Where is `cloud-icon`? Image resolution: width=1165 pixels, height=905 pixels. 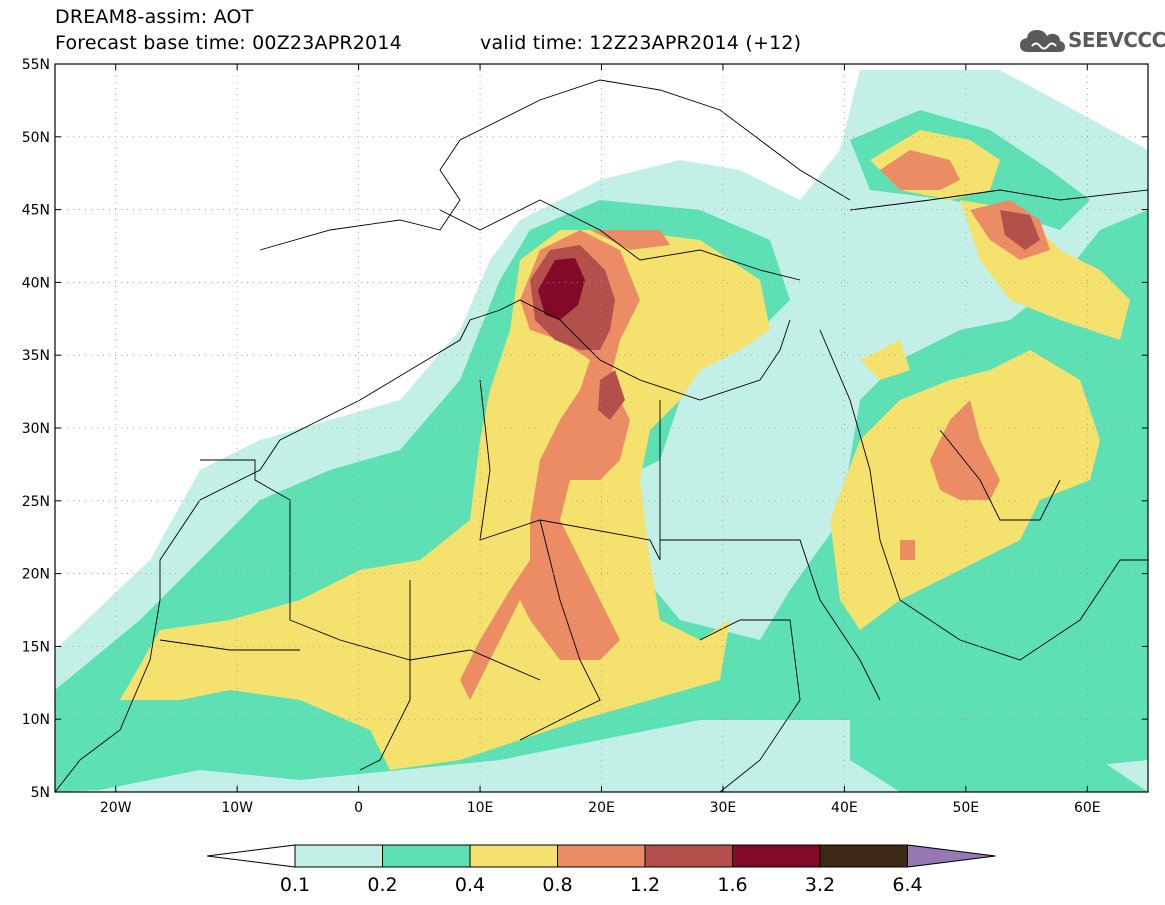 cloud-icon is located at coordinates (1042, 41).